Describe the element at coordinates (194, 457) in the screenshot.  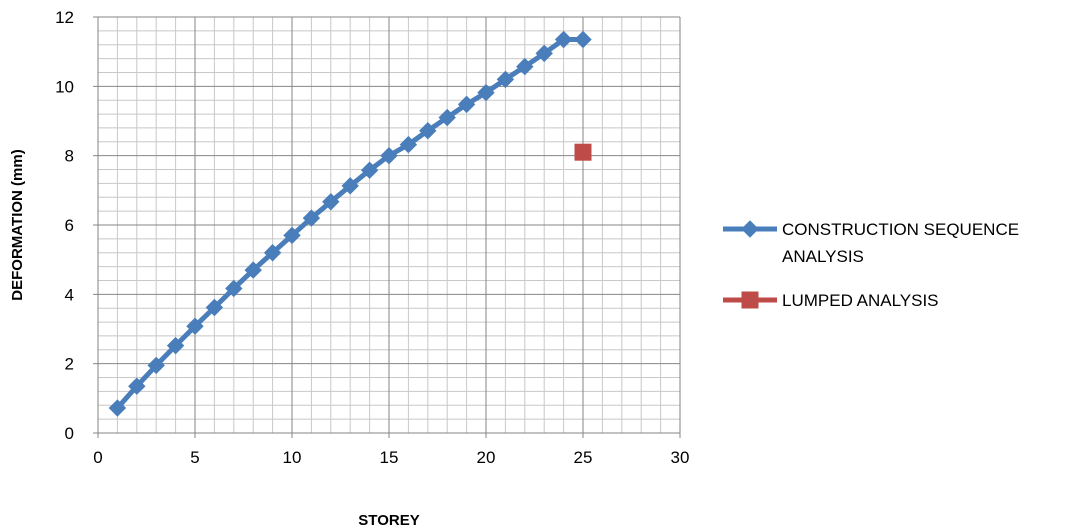
I see `x-tick-label: 5` at that location.